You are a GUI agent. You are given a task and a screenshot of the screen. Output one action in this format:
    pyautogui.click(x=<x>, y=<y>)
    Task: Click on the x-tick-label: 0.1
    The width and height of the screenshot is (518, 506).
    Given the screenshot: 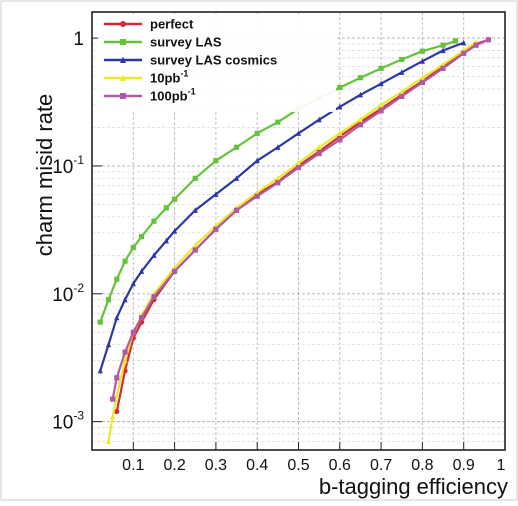 What is the action you would take?
    pyautogui.click(x=133, y=465)
    